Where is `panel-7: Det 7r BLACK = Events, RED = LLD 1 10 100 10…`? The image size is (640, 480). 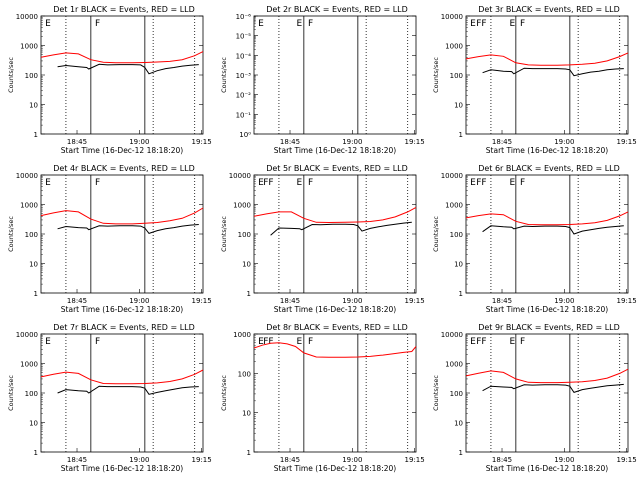 panel-7: Det 7r BLACK = Events, RED = LLD 1 10 100 10… is located at coordinates (154, 398).